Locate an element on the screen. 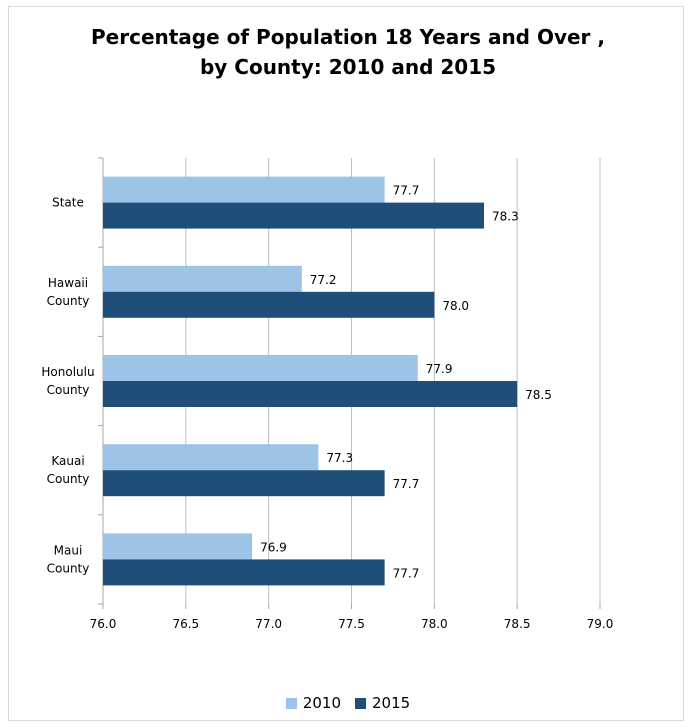 The image size is (696, 727). data-label-2015-3: 77.7 is located at coordinates (406, 484).